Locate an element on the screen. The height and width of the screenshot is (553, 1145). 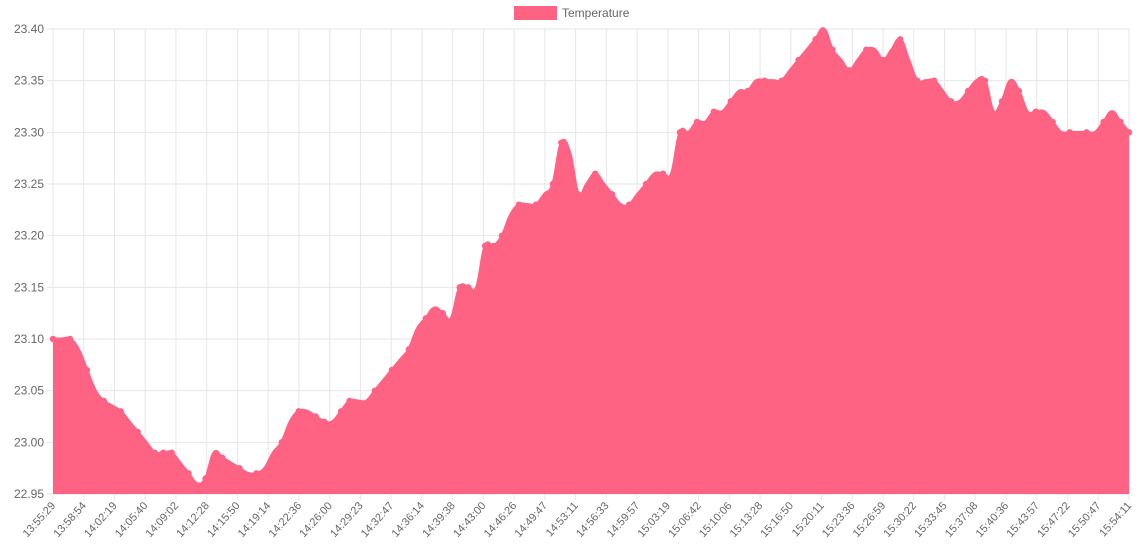
x-tick-label: 15:54:11 is located at coordinates (1115, 519).